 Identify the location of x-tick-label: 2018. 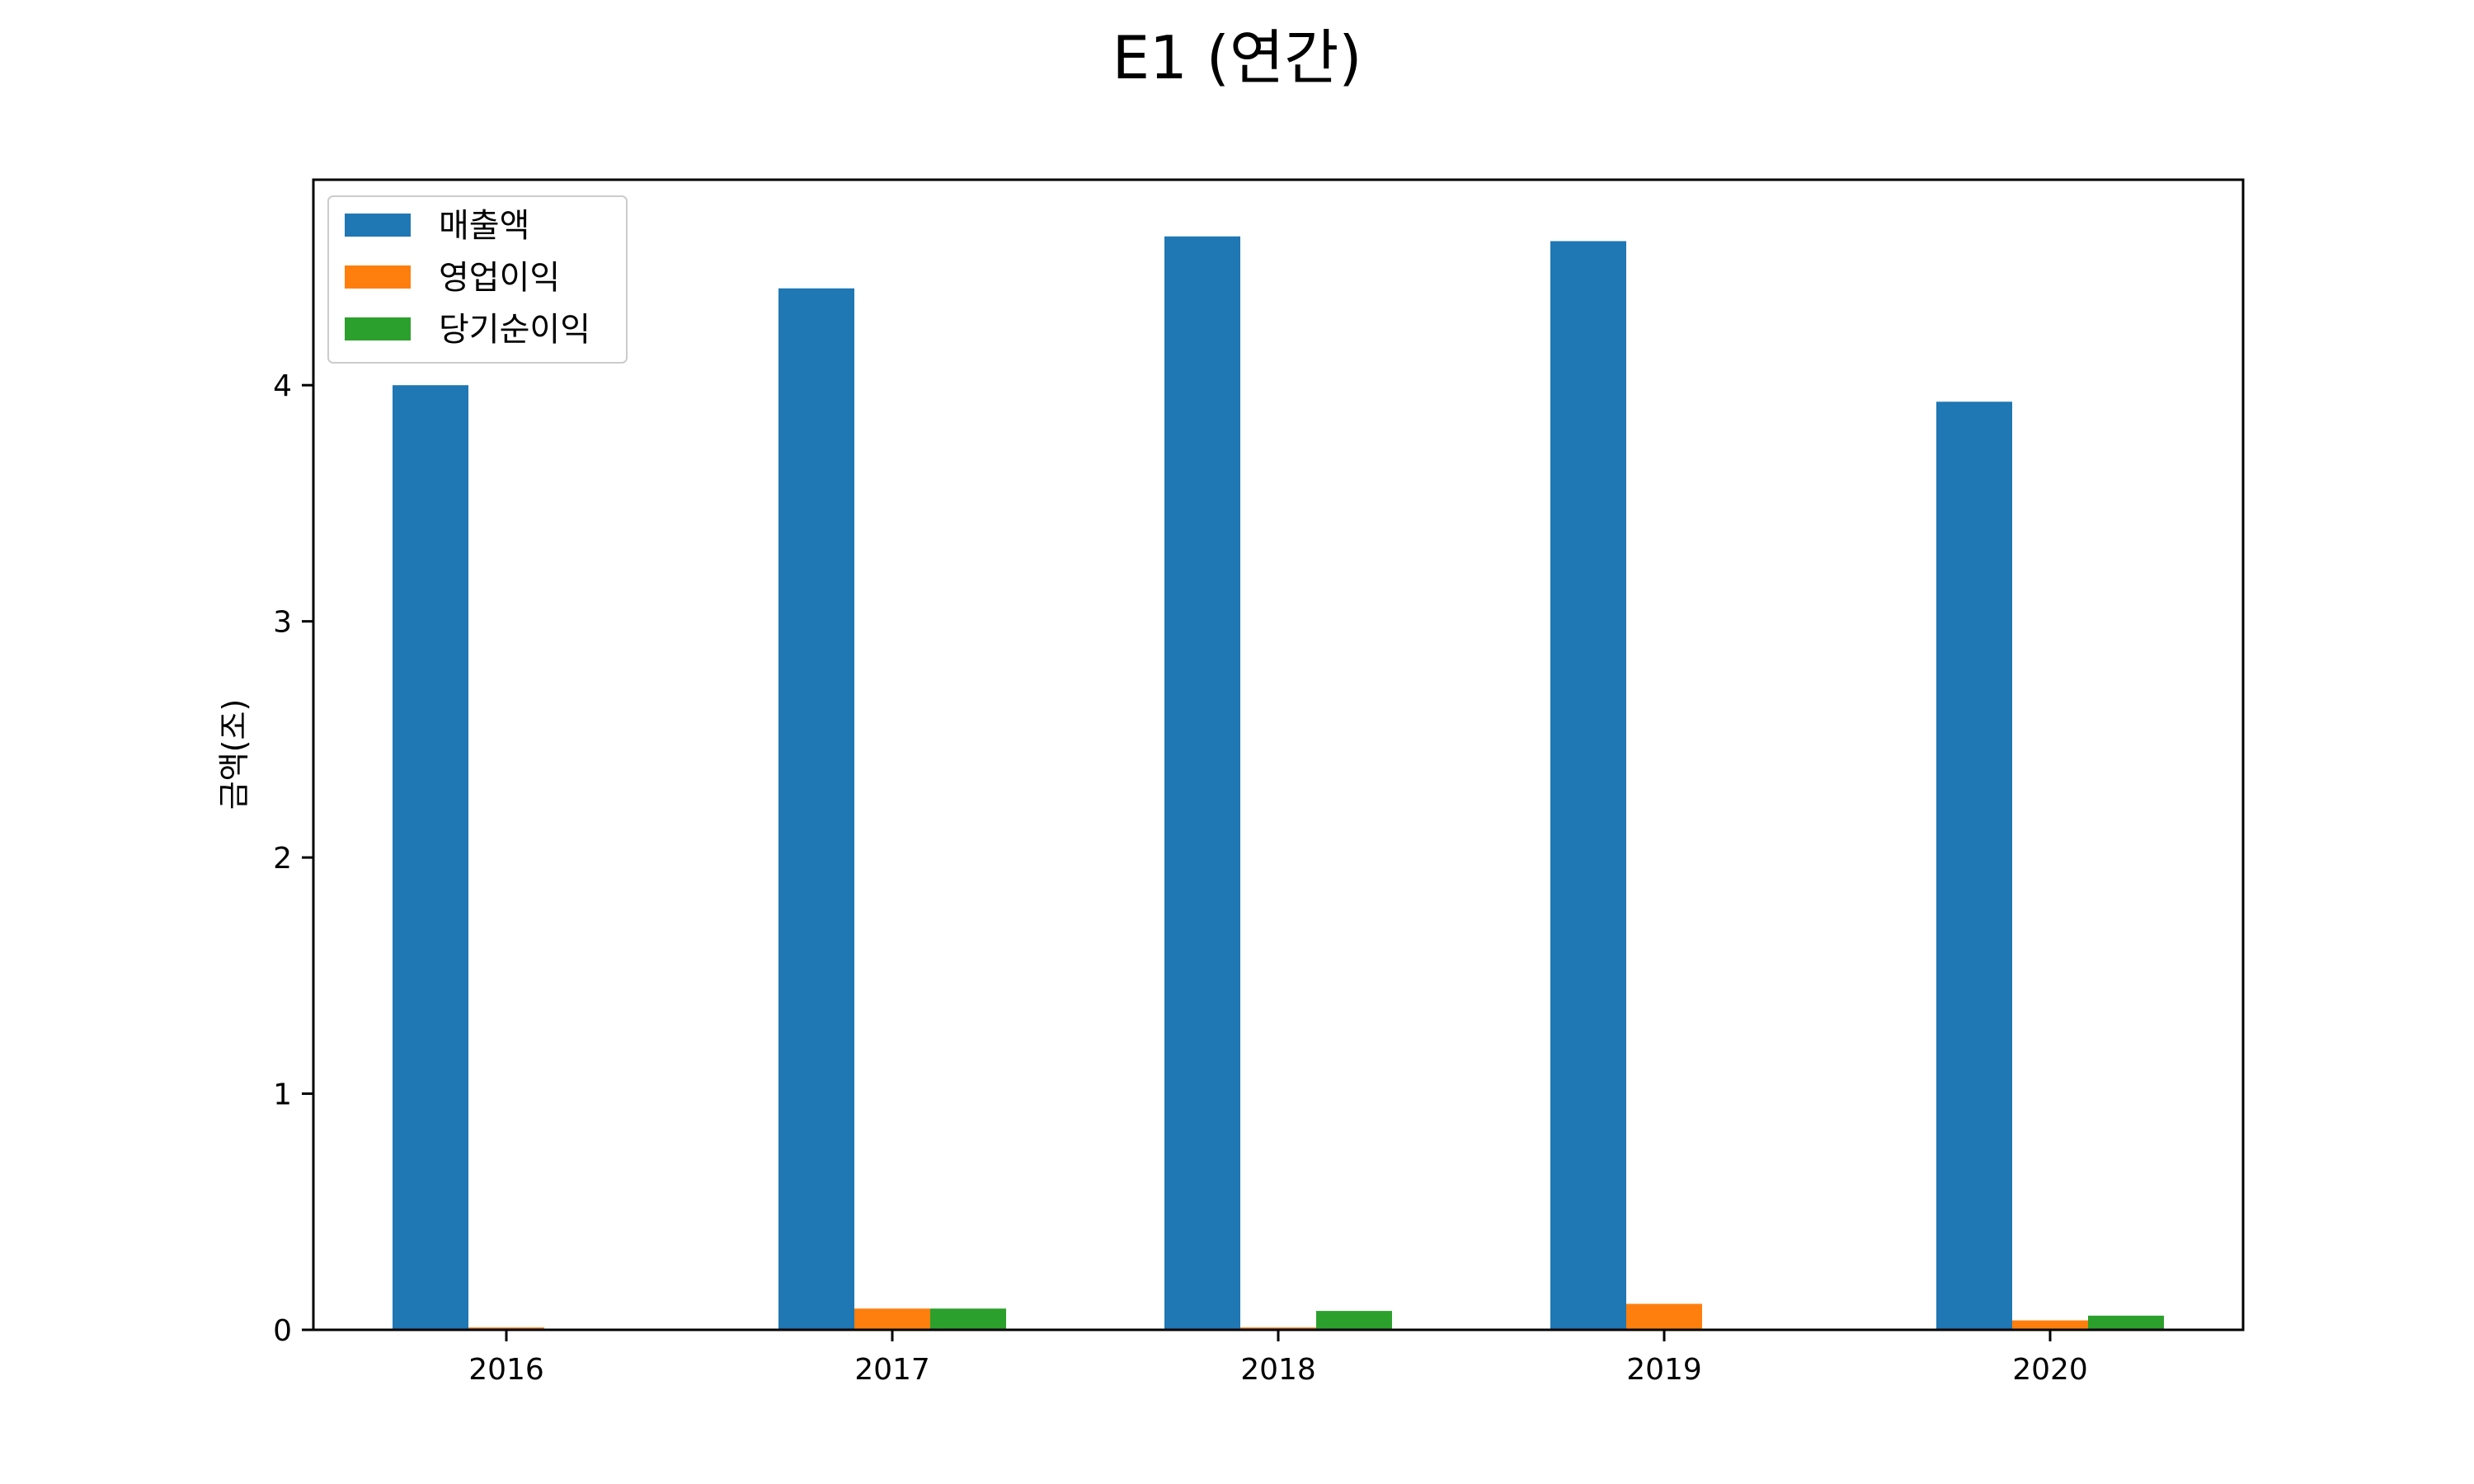
(1278, 1370).